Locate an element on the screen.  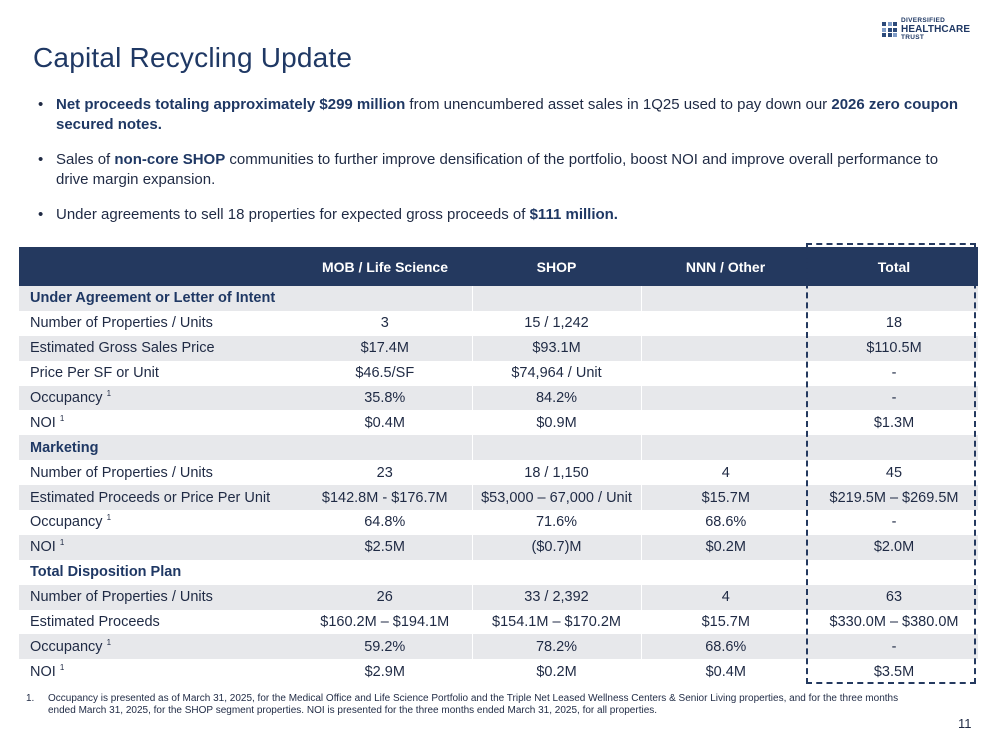
table-cell: $0.9M is located at coordinates (556, 423).